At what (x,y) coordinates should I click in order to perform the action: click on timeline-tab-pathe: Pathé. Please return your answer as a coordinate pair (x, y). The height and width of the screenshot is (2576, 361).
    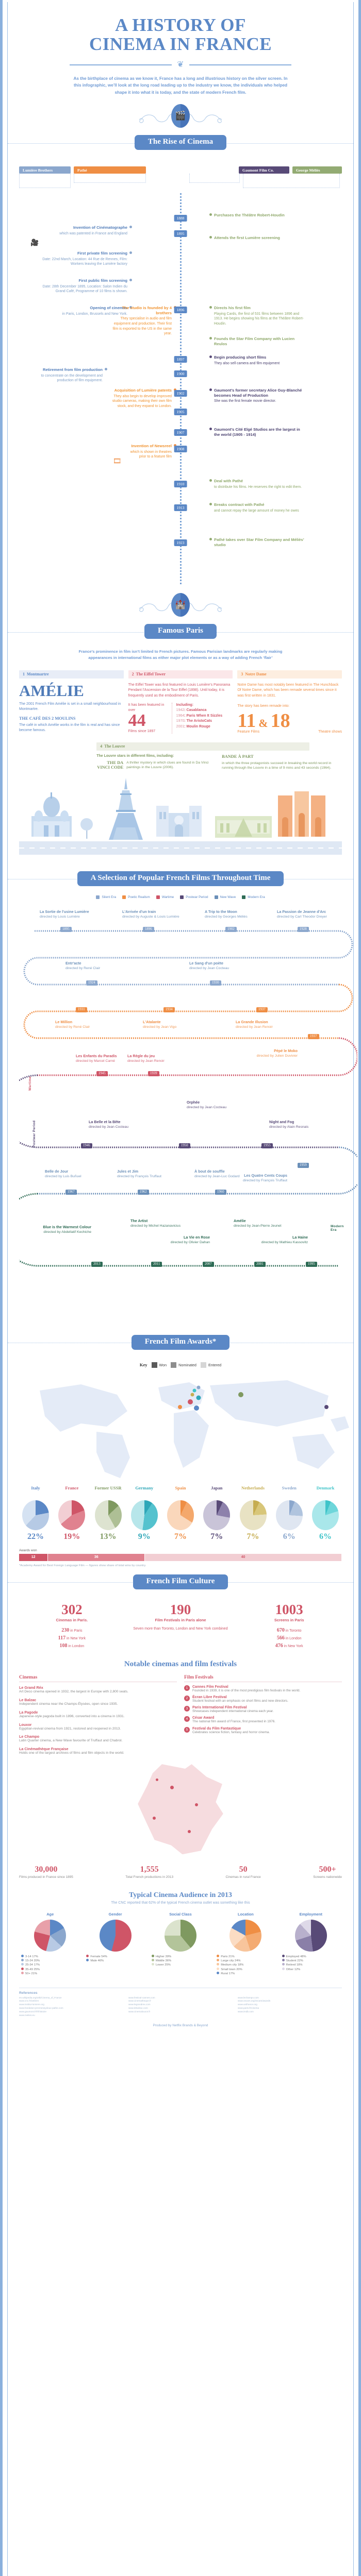
    Looking at the image, I should click on (110, 170).